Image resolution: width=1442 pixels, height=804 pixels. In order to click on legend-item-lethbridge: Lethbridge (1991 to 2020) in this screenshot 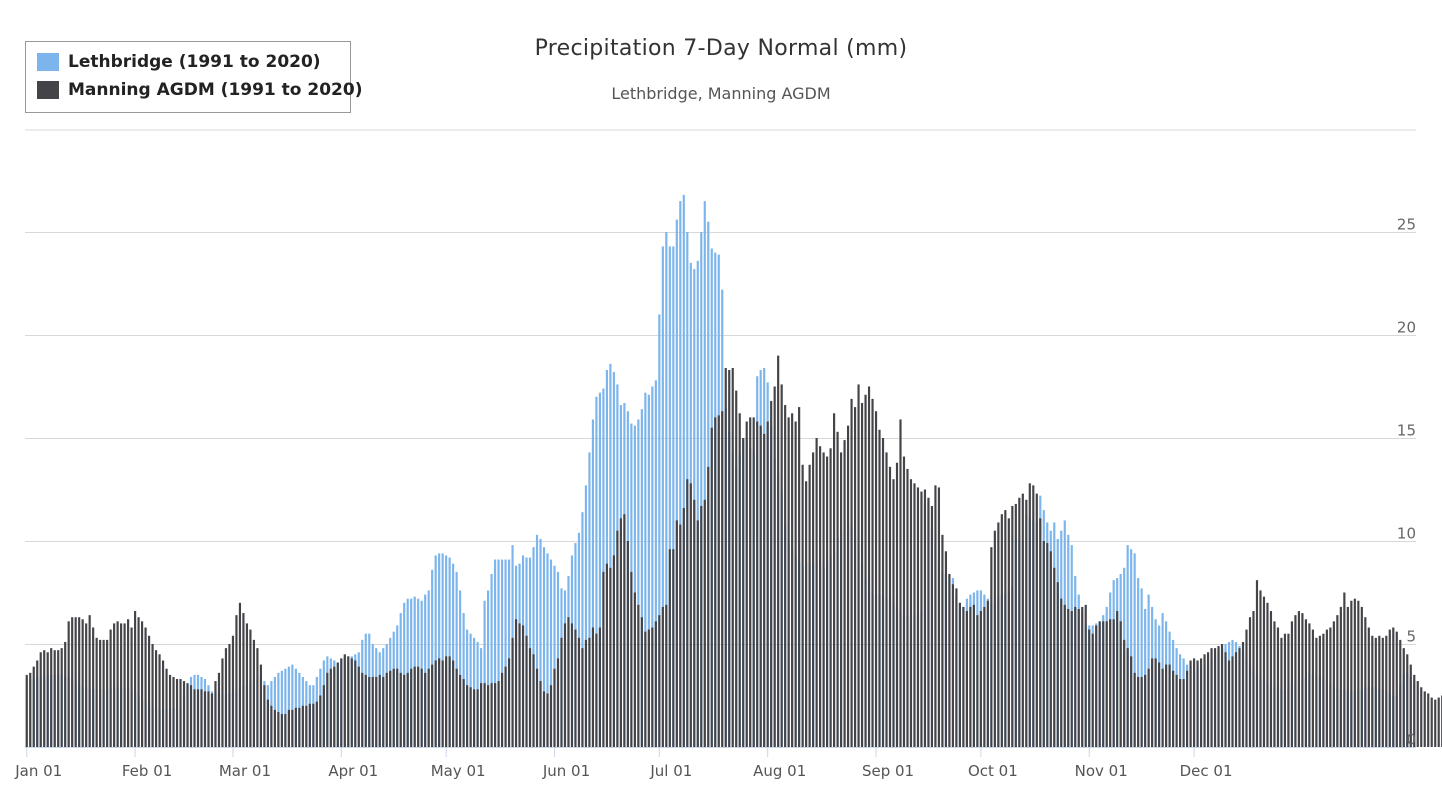, I will do `click(179, 62)`.